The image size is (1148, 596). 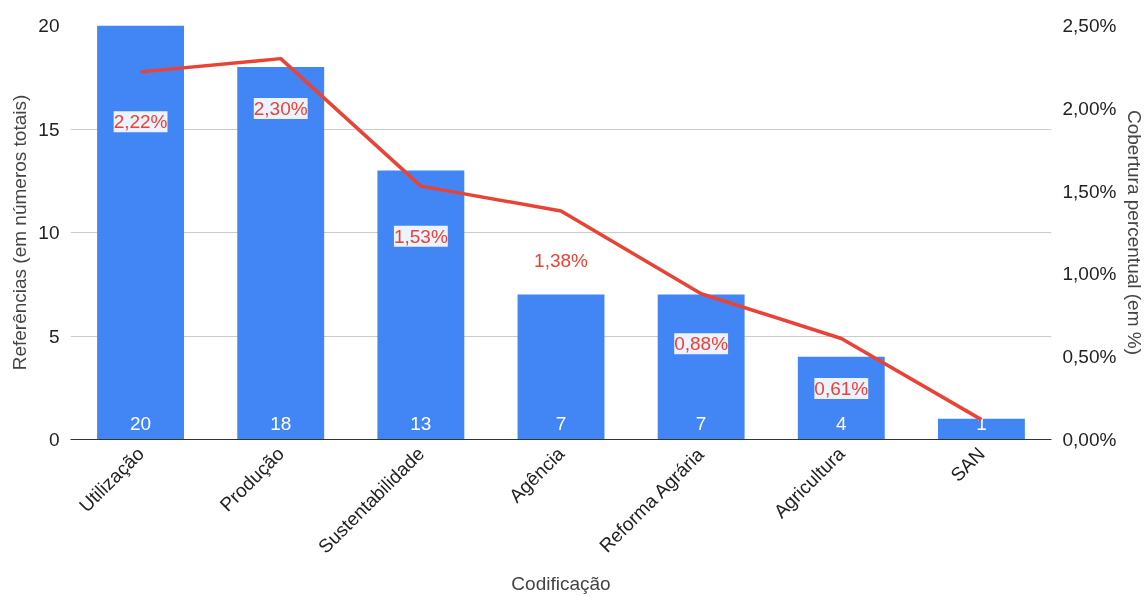 What do you see at coordinates (1089, 274) in the screenshot?
I see `y2-tick-label: 1,00%` at bounding box center [1089, 274].